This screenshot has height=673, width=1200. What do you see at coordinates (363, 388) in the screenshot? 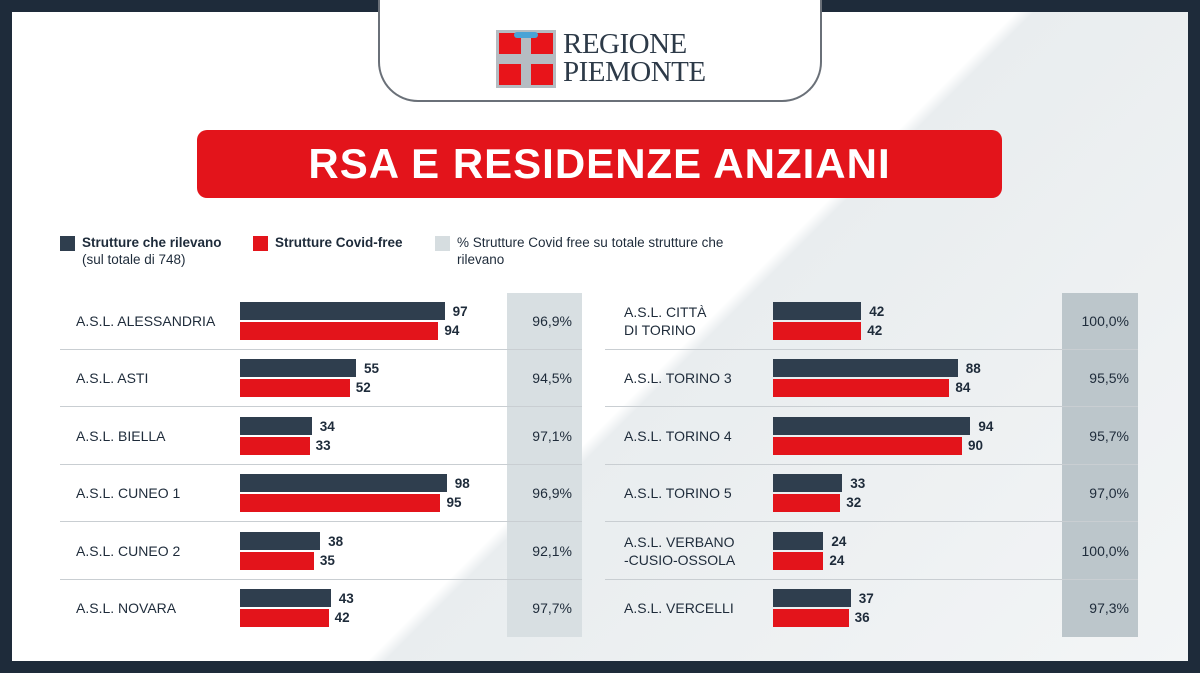
I see `value-label-covid-free: 52` at bounding box center [363, 388].